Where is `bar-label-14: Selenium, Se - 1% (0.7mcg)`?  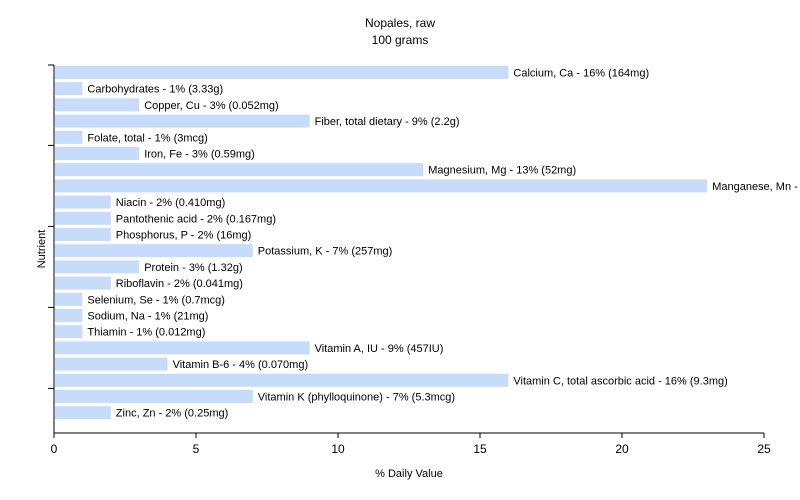 bar-label-14: Selenium, Se - 1% (0.7mcg) is located at coordinates (156, 300).